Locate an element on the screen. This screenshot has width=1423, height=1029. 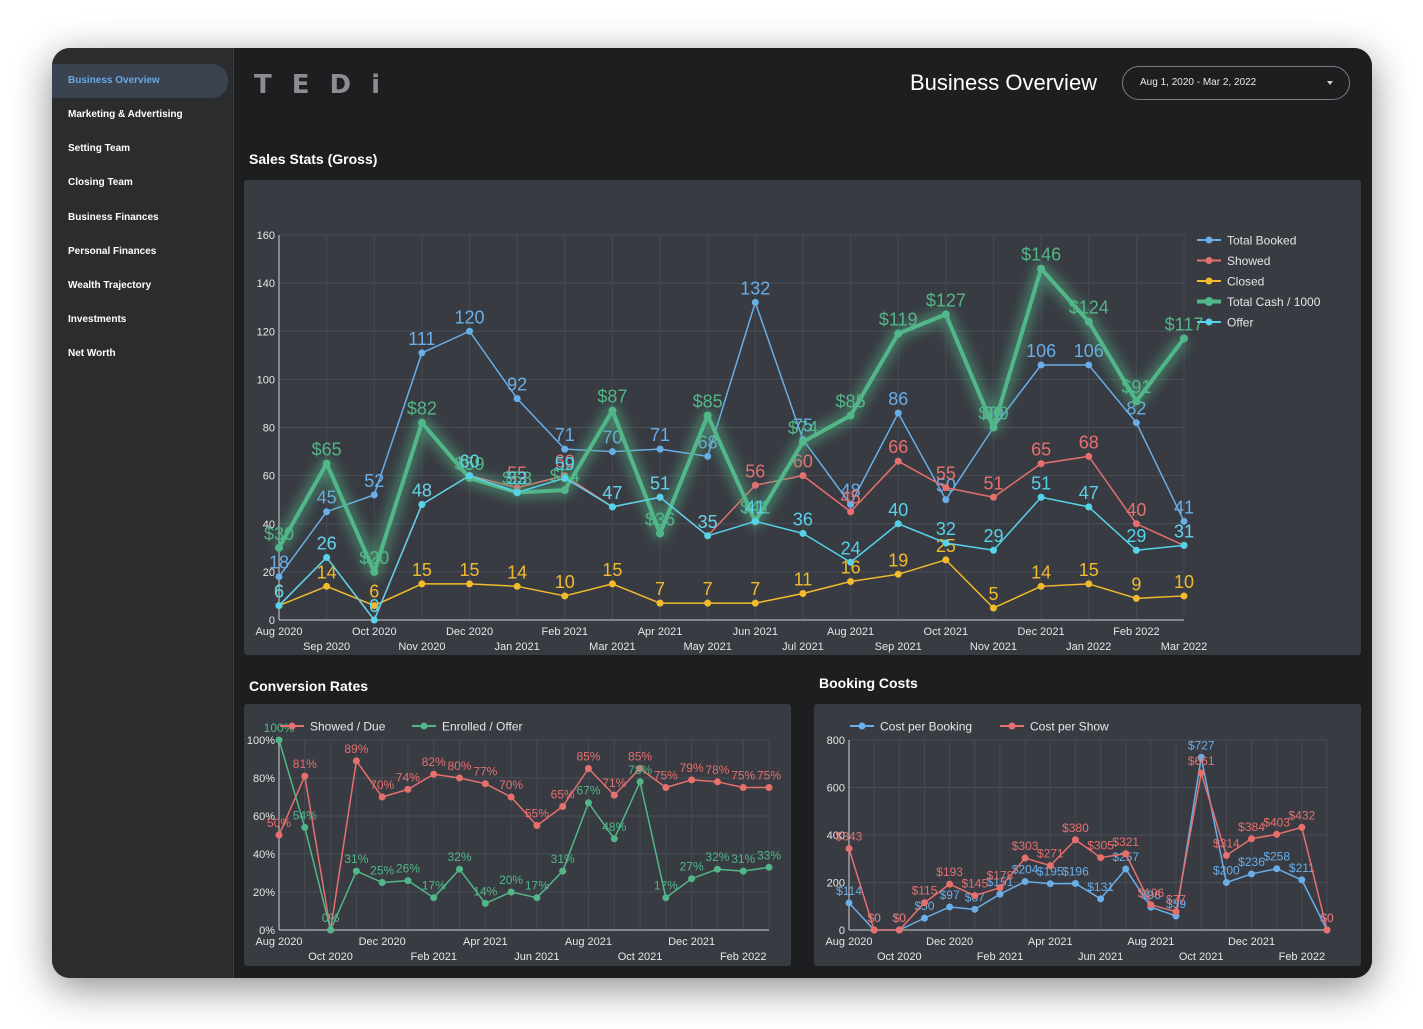
data-label: 7 is located at coordinates (755, 589).